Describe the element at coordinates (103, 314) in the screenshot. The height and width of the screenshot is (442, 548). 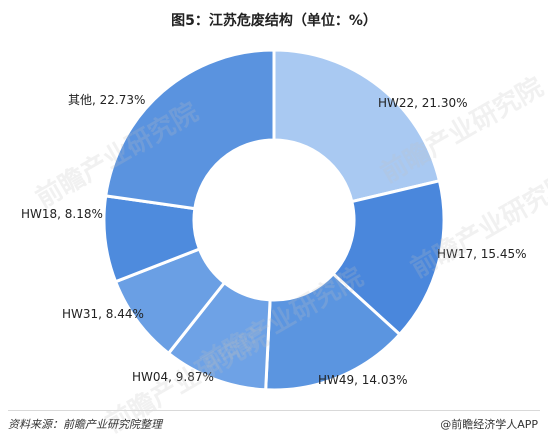
I see `slice-label-HW31: HW31, 8.44%` at that location.